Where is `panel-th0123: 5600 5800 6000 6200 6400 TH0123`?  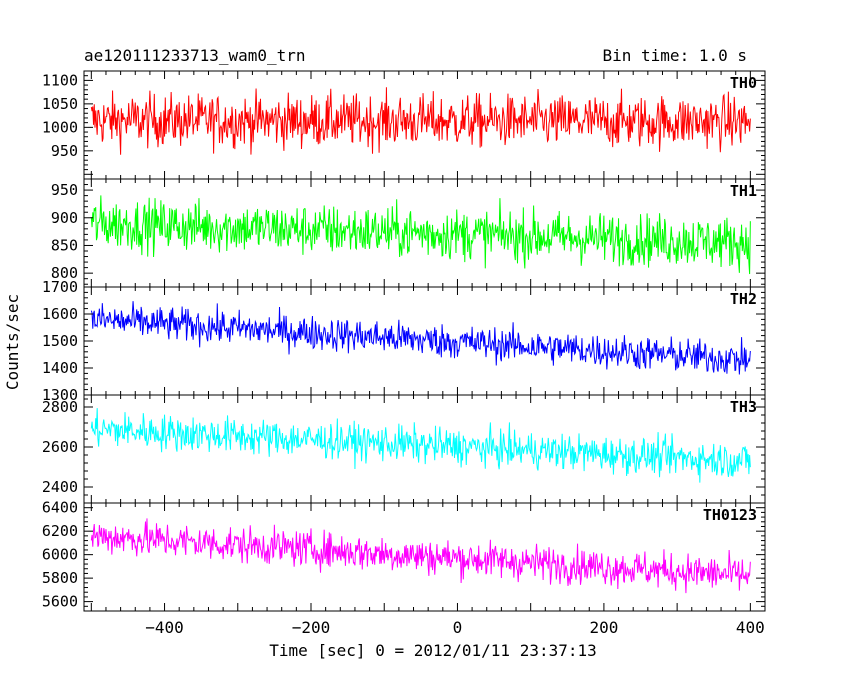 panel-th0123: 5600 5800 6000 6200 6400 TH0123 is located at coordinates (404, 555).